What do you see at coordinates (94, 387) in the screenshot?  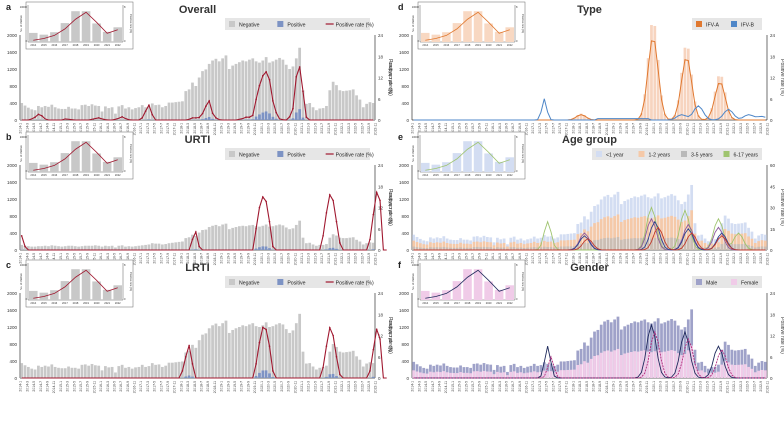 I see `x-tick-label: 2015-11` at bounding box center [94, 387].